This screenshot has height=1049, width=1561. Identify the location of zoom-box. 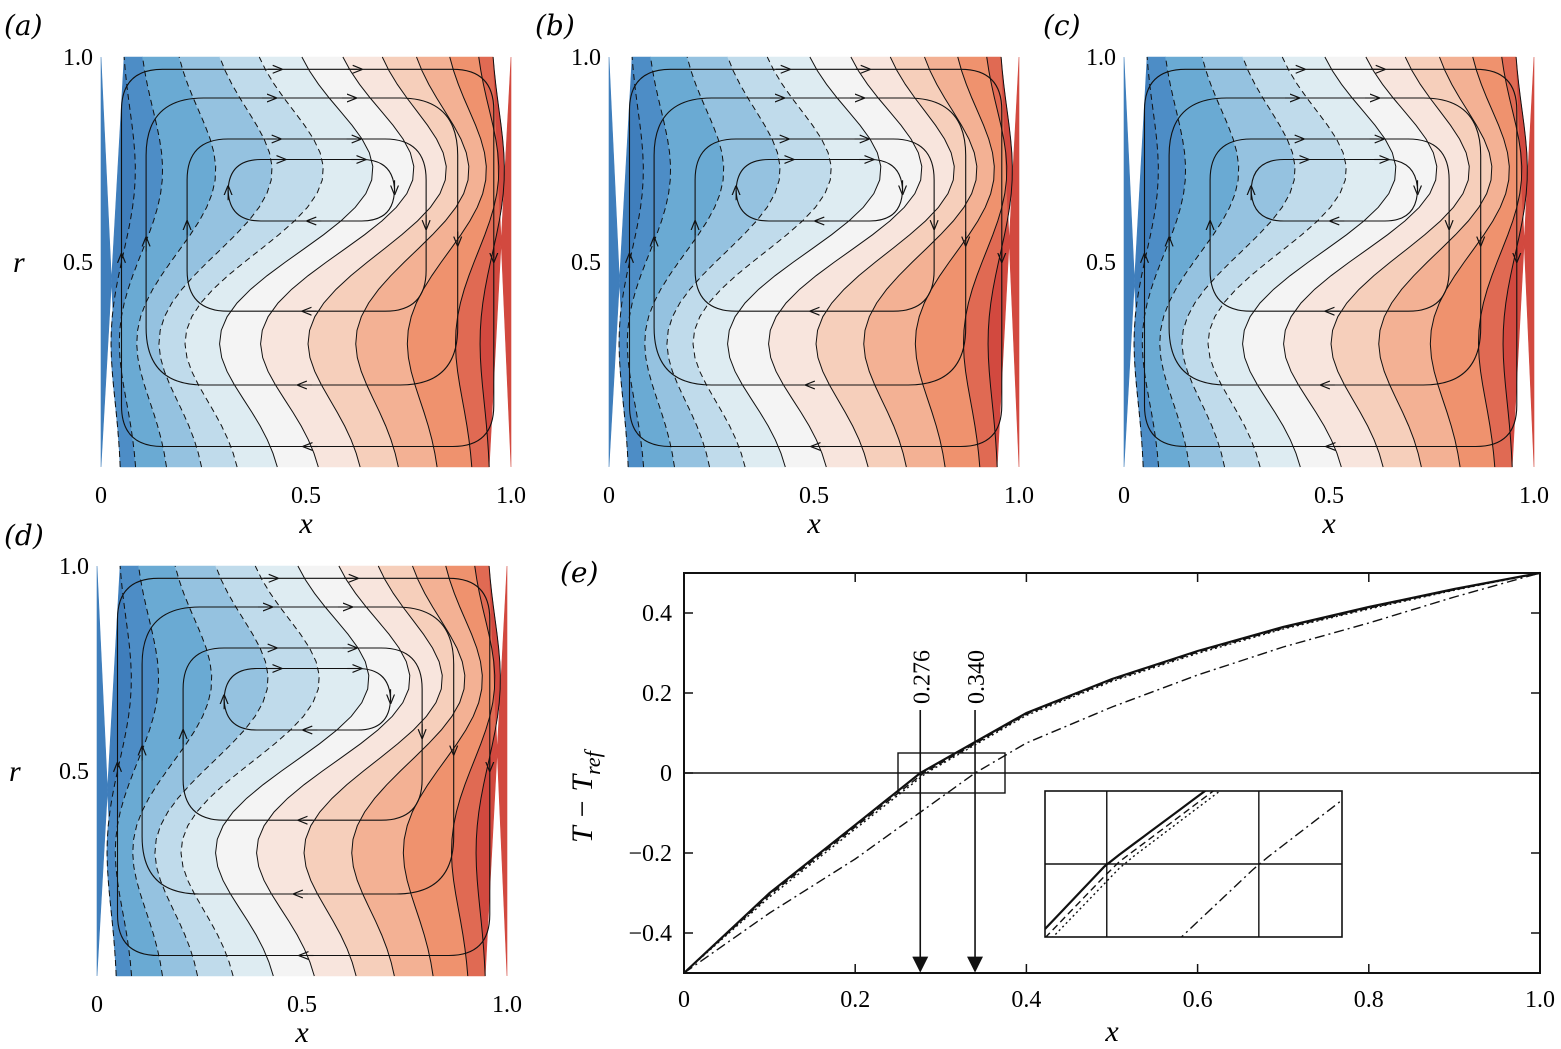
(951, 773).